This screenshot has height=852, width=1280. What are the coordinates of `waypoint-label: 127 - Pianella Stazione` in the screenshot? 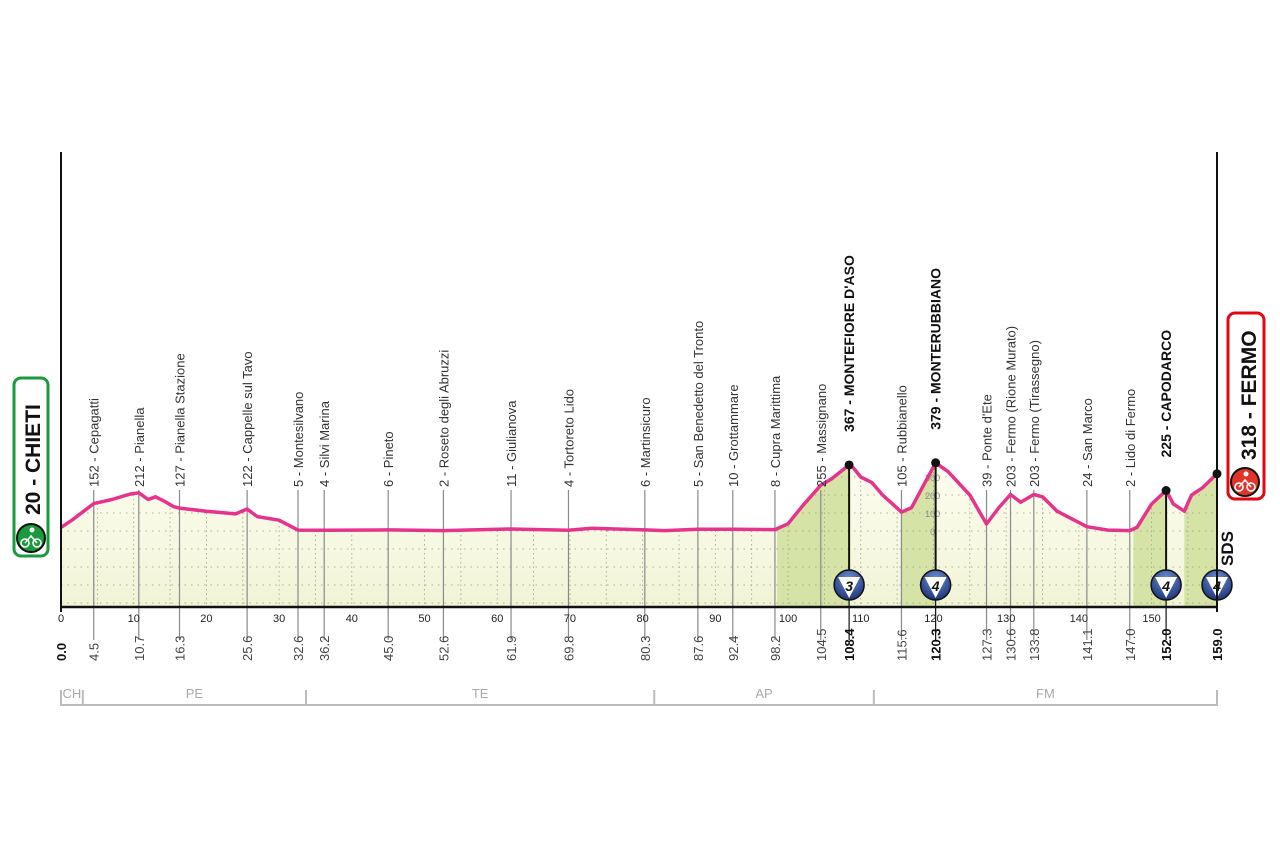 It's located at (180, 420).